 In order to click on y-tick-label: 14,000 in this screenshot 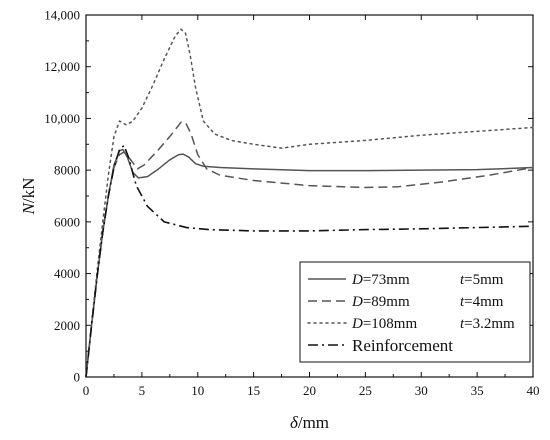, I will do `click(62, 15)`.